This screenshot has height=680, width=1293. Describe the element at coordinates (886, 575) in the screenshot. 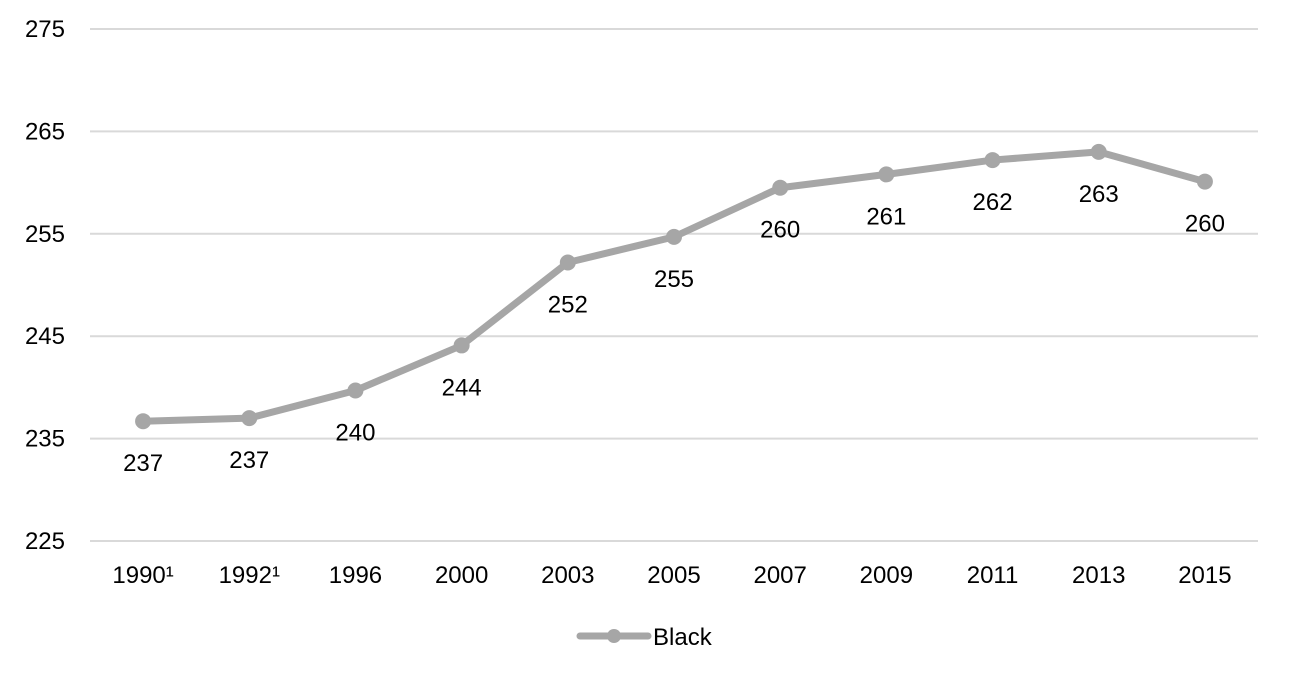

I see `x-tick-label: 2009` at that location.